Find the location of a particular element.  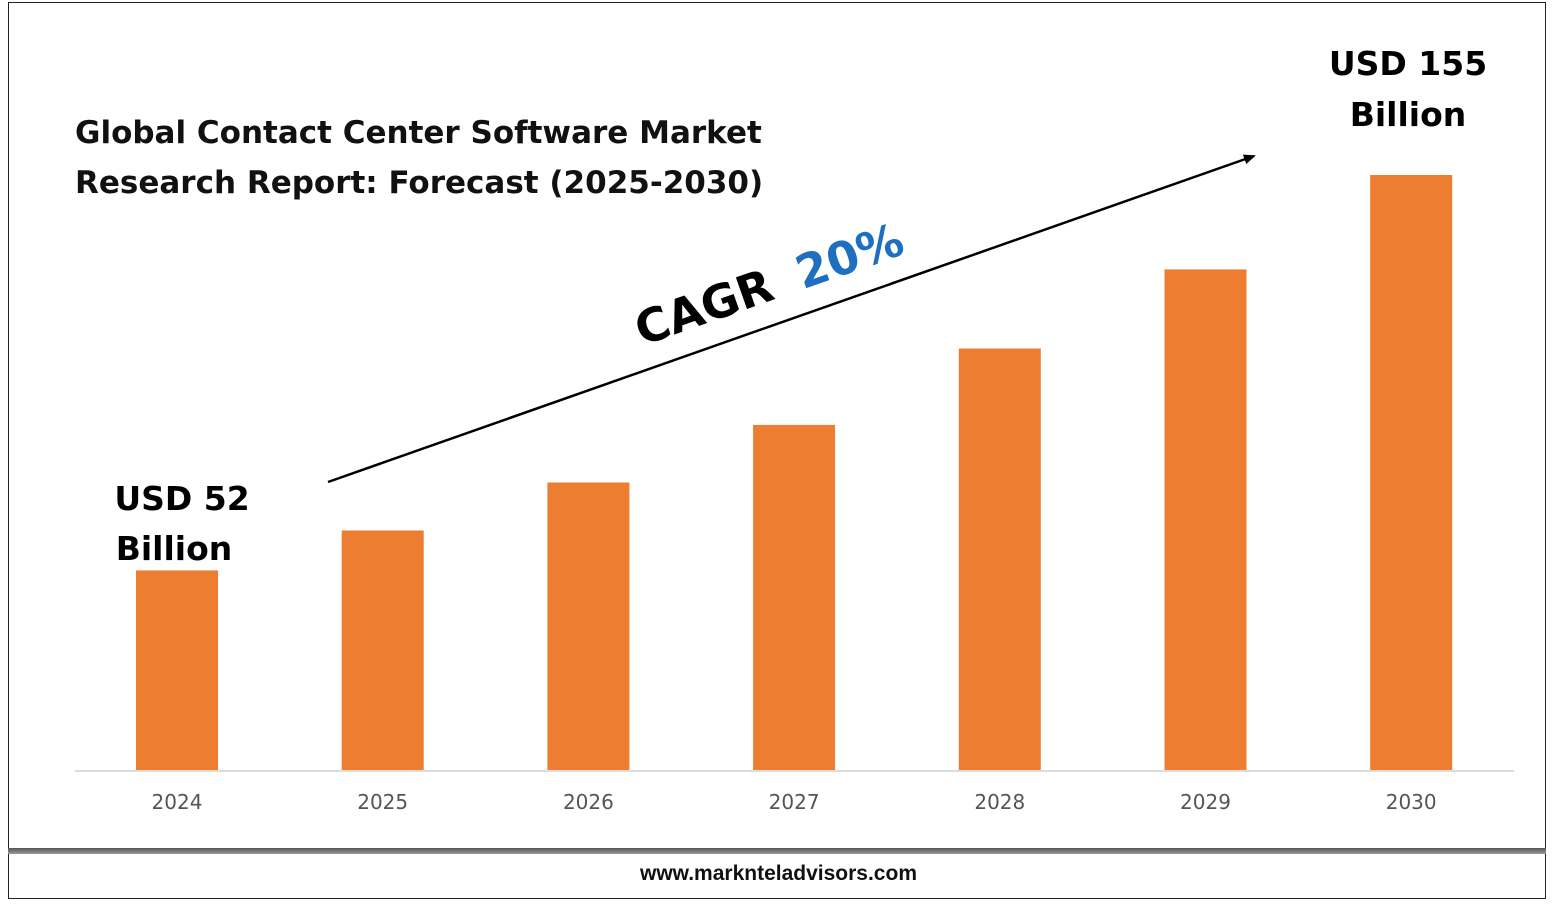

footer-website: www.marknteladvisors.com is located at coordinates (778, 873).